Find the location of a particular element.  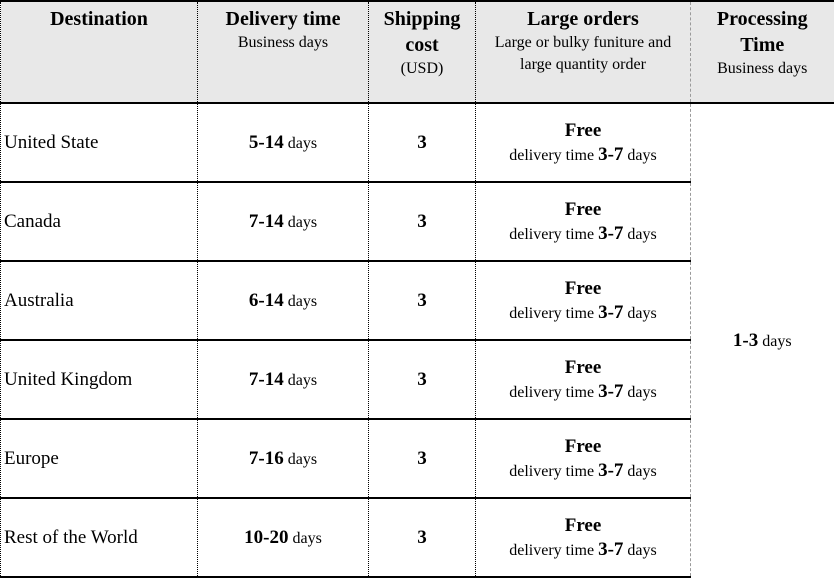

header-shipping-cost-title: Shipping cost is located at coordinates (422, 32).